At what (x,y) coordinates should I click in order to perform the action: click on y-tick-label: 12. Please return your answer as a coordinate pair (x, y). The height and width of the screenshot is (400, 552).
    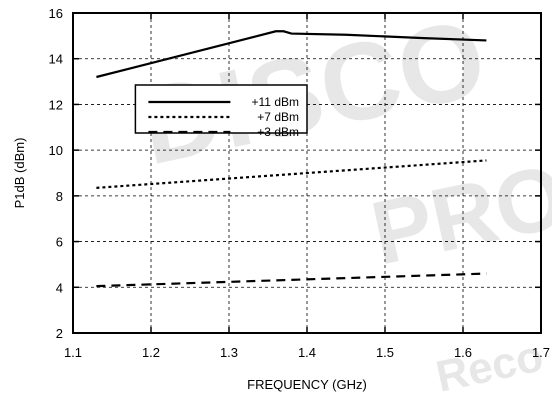
    Looking at the image, I should click on (56, 104).